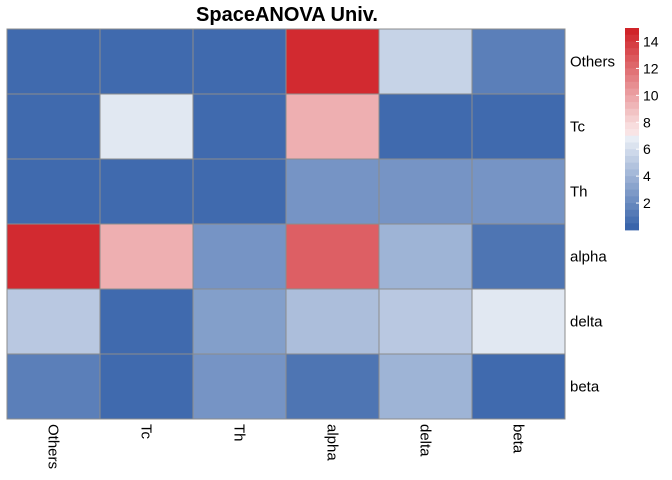 This screenshot has width=672, height=480. What do you see at coordinates (332, 61) in the screenshot?
I see `heatmap-cell-Others-alpha` at bounding box center [332, 61].